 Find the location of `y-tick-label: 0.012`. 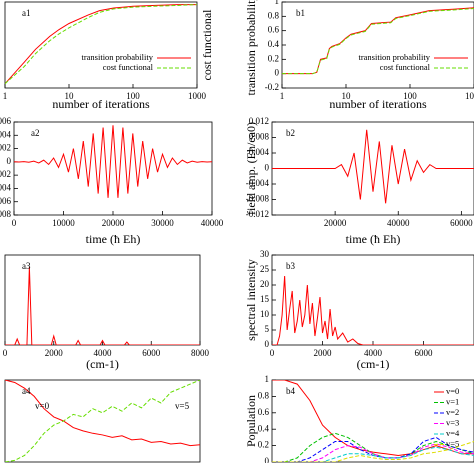

y-tick-label: 0.012 is located at coordinates (259, 121).